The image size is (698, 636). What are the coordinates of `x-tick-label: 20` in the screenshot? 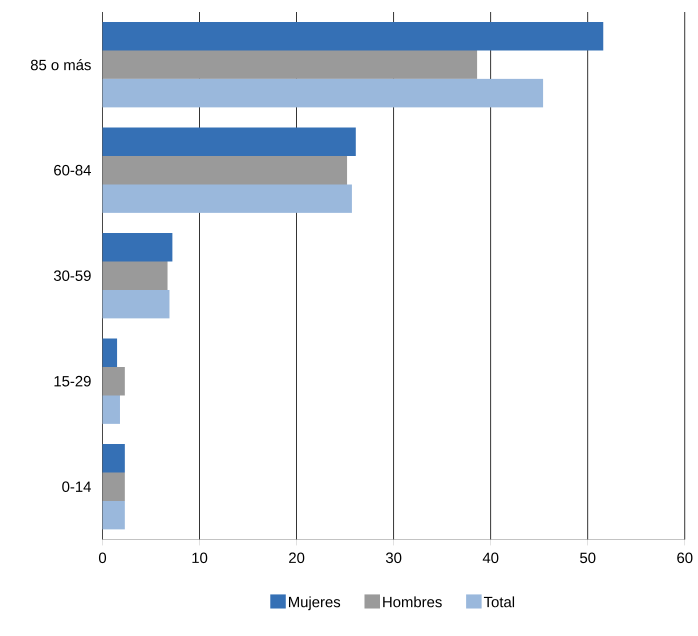 It's located at (296, 558).